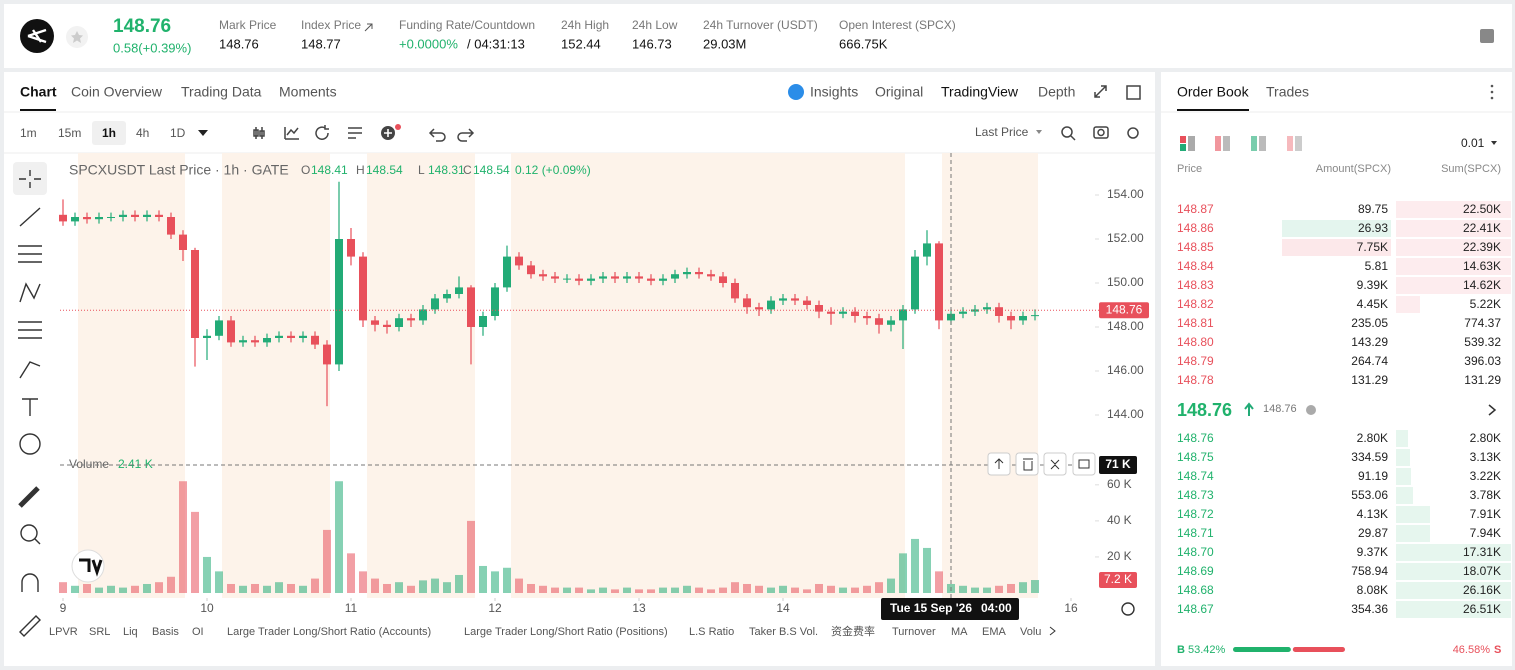  Describe the element at coordinates (117, 92) in the screenshot. I see `chart-tab: Coin Overview` at that location.